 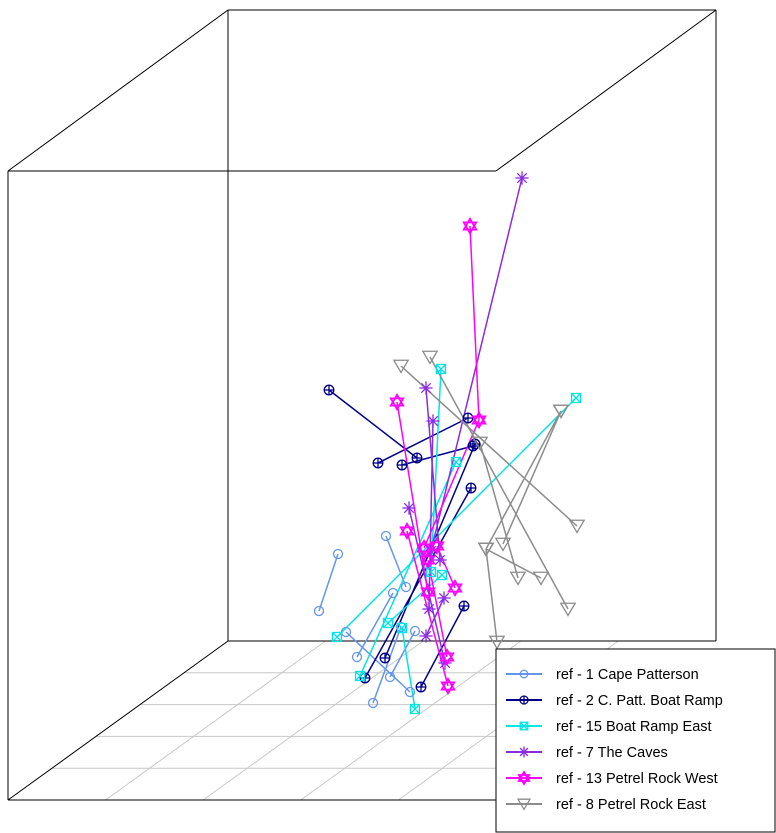 What do you see at coordinates (631, 805) in the screenshot?
I see `legend-label: ref - 8 Petrel Rock East` at bounding box center [631, 805].